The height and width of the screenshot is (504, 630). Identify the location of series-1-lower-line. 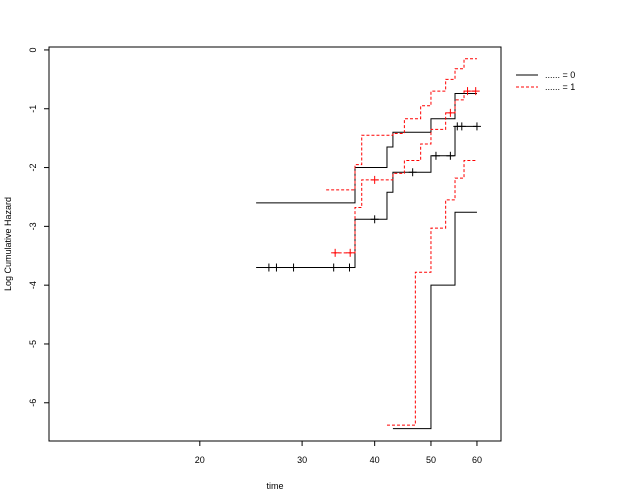
(431, 293).